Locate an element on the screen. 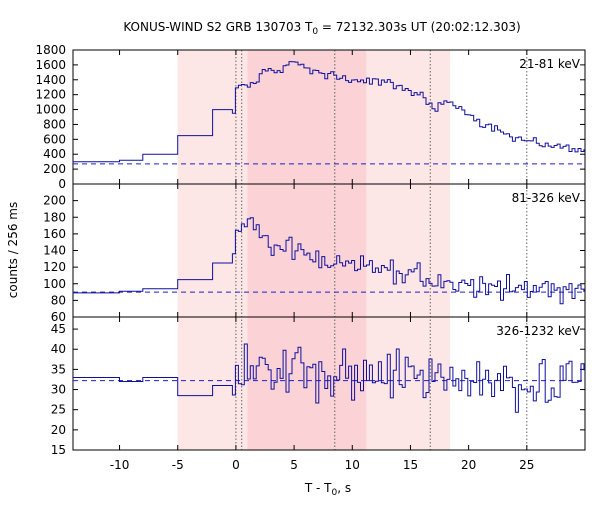 The image size is (600, 505). y-tick-label: 80 is located at coordinates (58, 300).